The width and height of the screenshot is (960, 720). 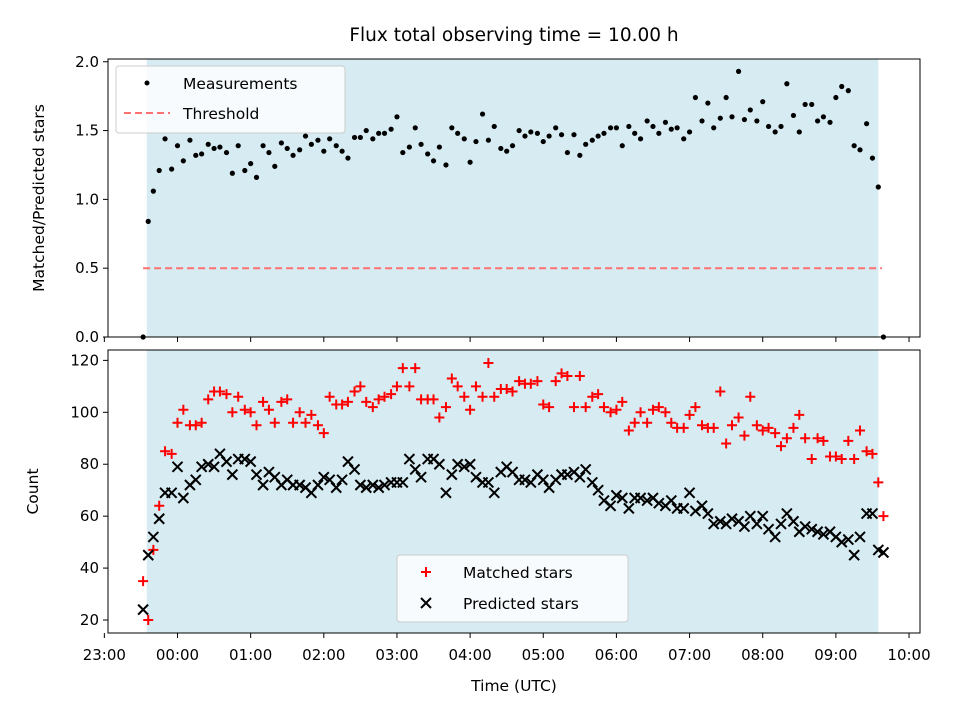 I want to click on x-tick-label: 04:00, so click(x=469, y=655).